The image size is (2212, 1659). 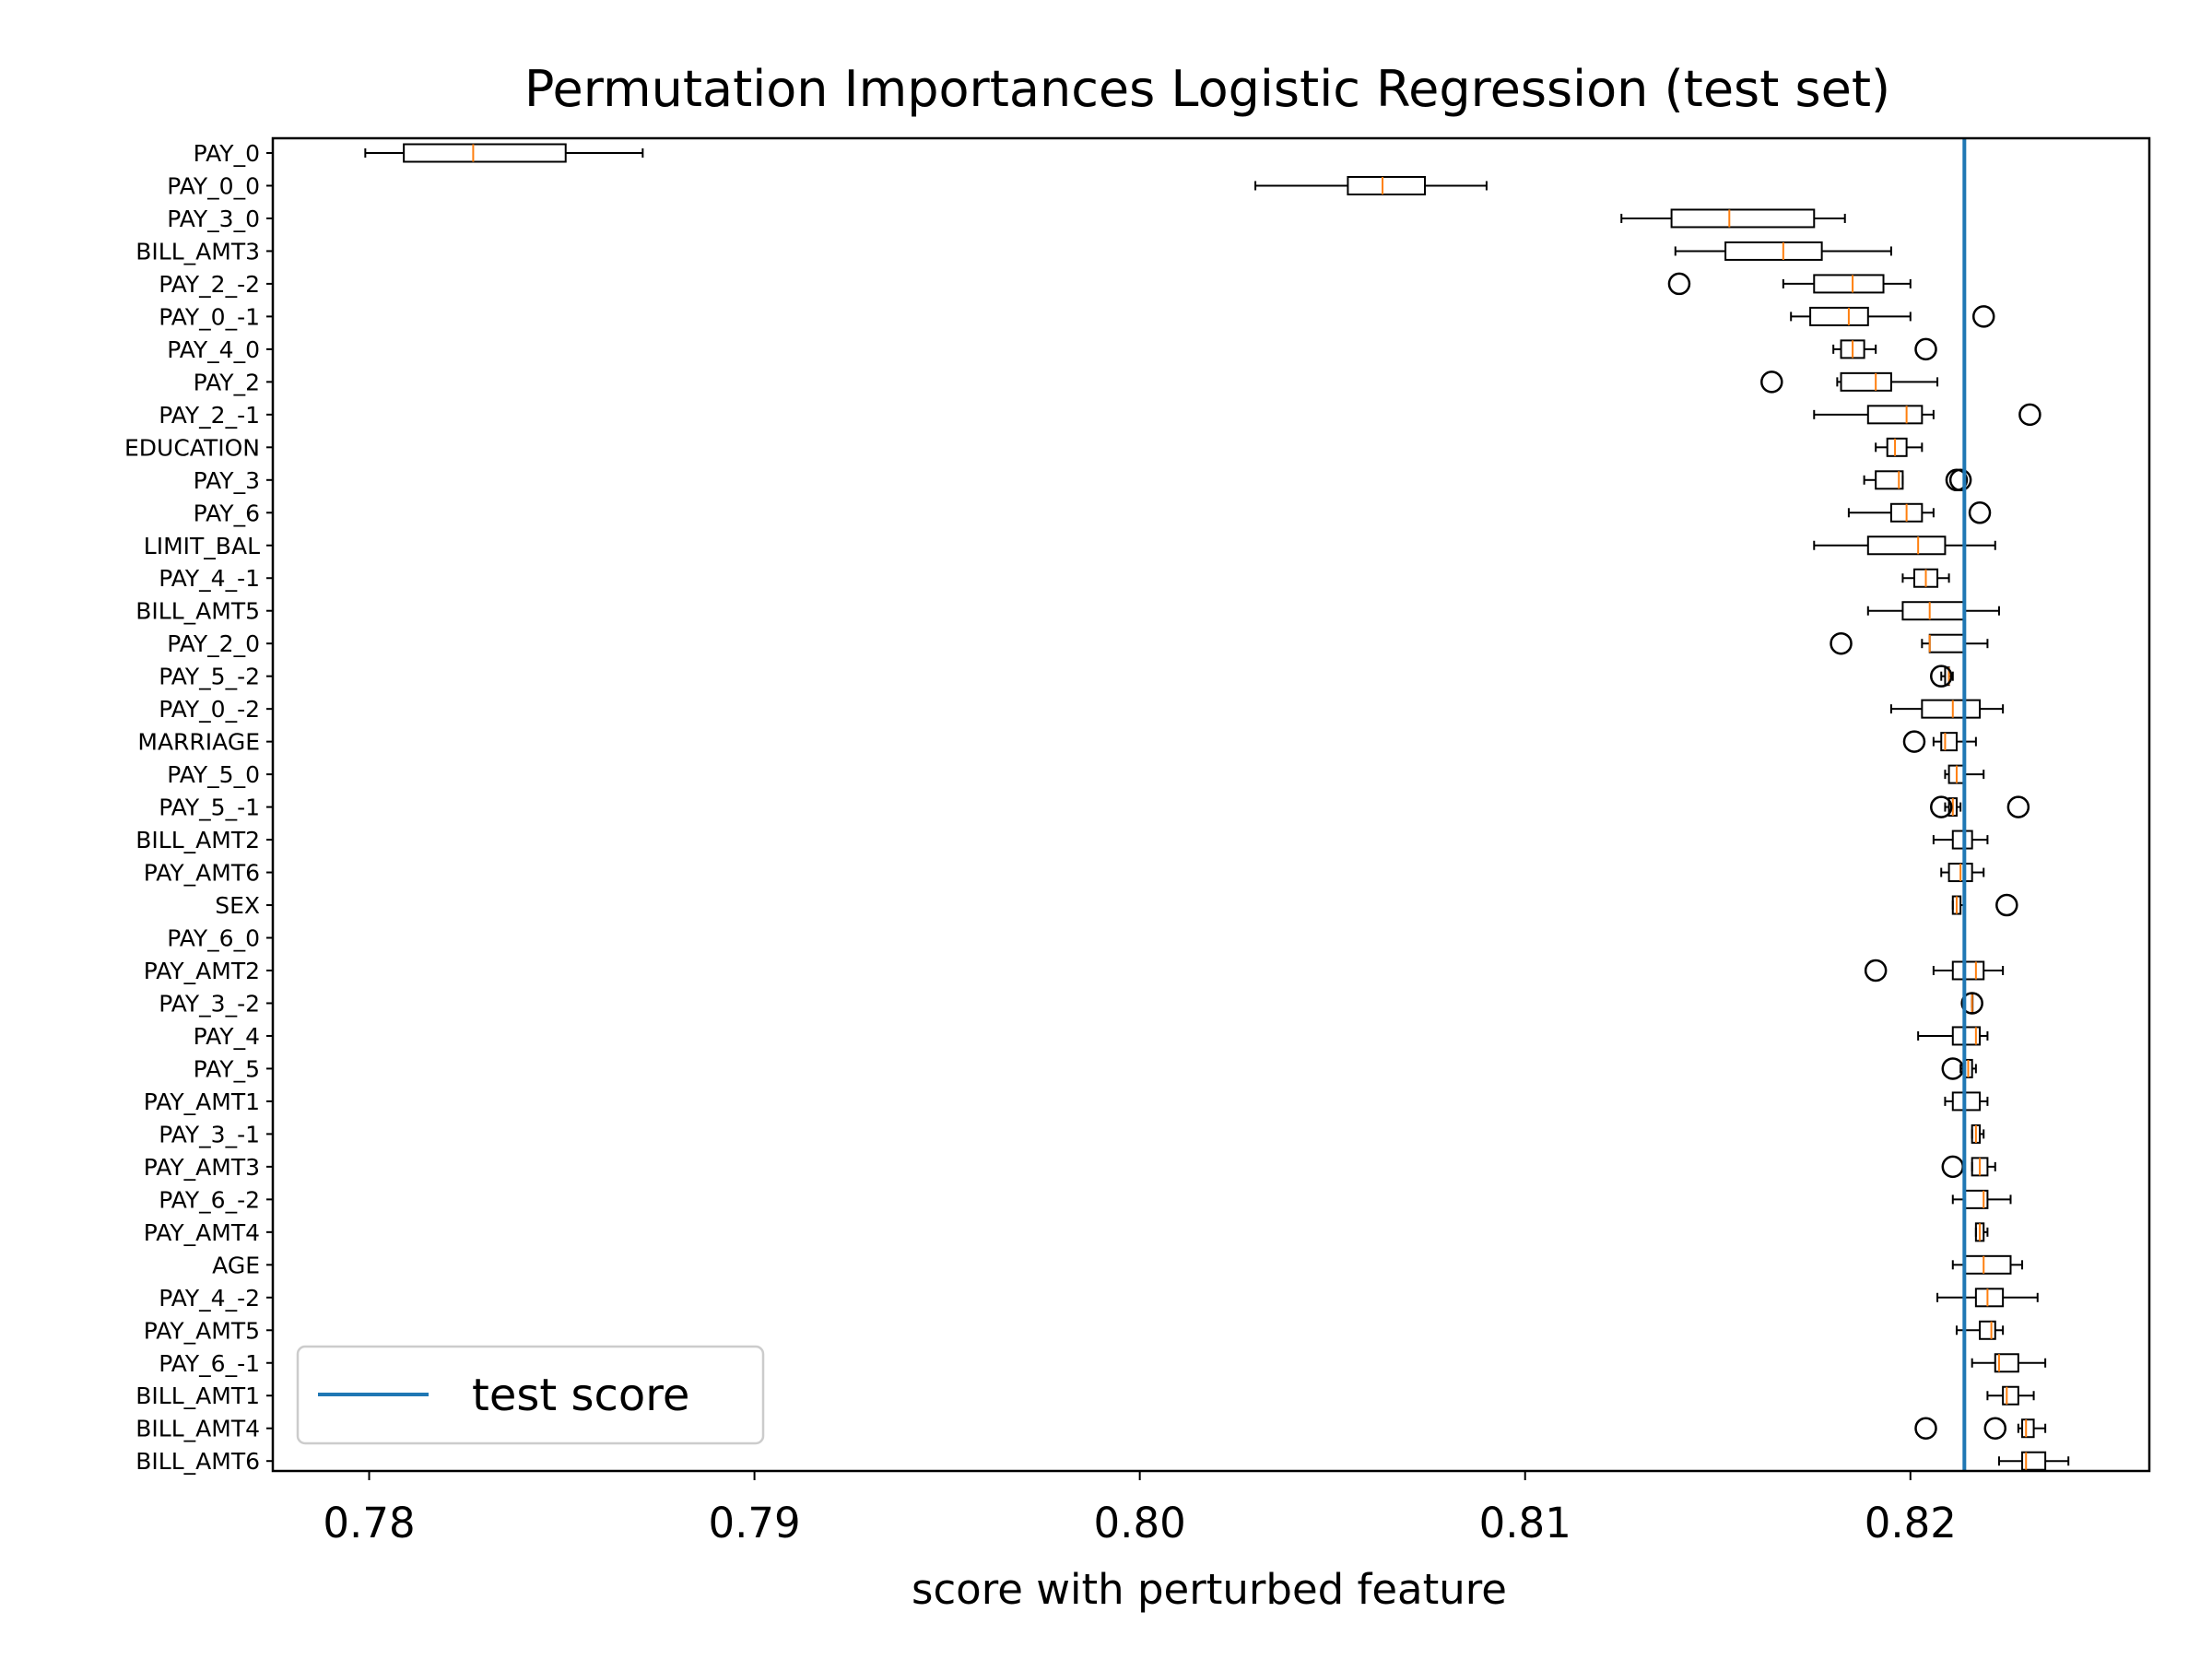 I want to click on y-tick-label: PAY_AMT5, so click(x=202, y=1330).